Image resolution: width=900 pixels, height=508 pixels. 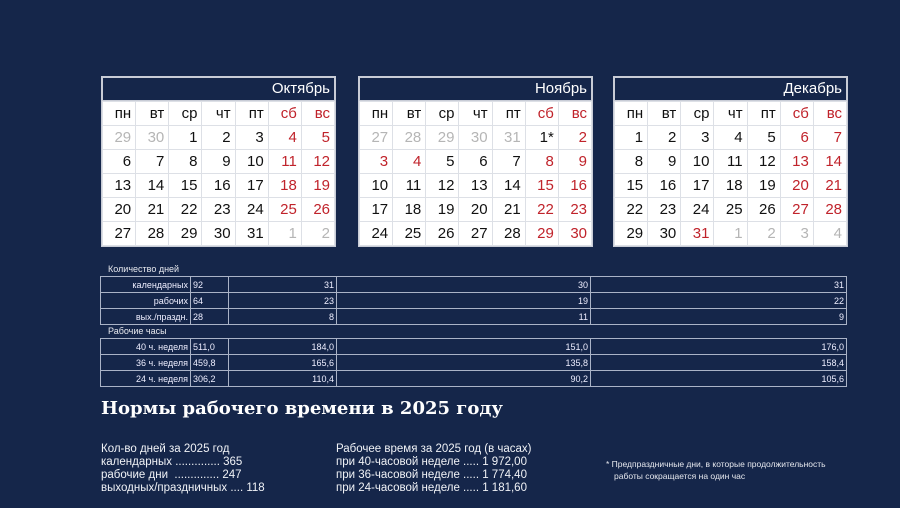 What do you see at coordinates (664, 185) in the screenshot?
I see `day-cell: 16` at bounding box center [664, 185].